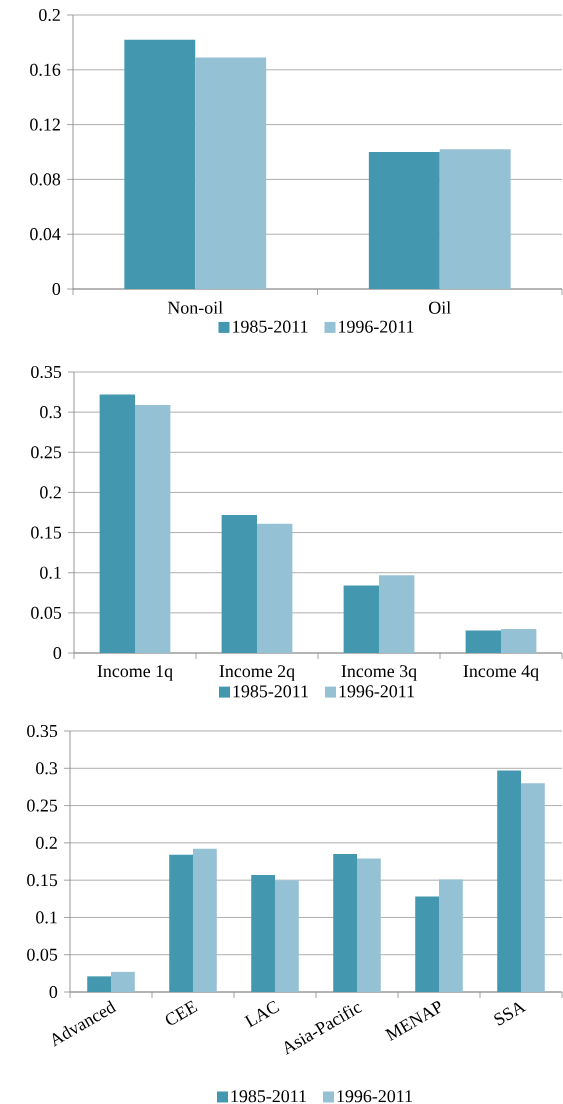 The height and width of the screenshot is (1104, 563). I want to click on x-tick-label: Income 3q, so click(379, 673).